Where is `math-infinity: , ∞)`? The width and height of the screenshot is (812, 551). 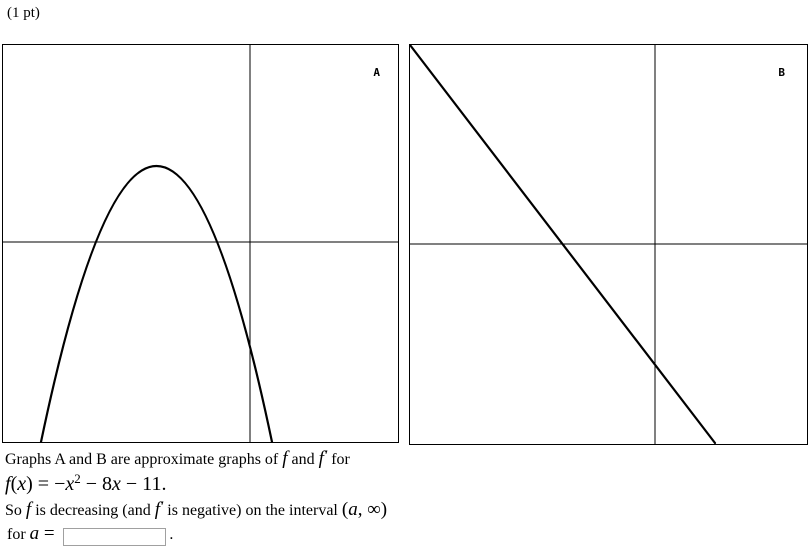
math-infinity: , ∞) is located at coordinates (372, 509).